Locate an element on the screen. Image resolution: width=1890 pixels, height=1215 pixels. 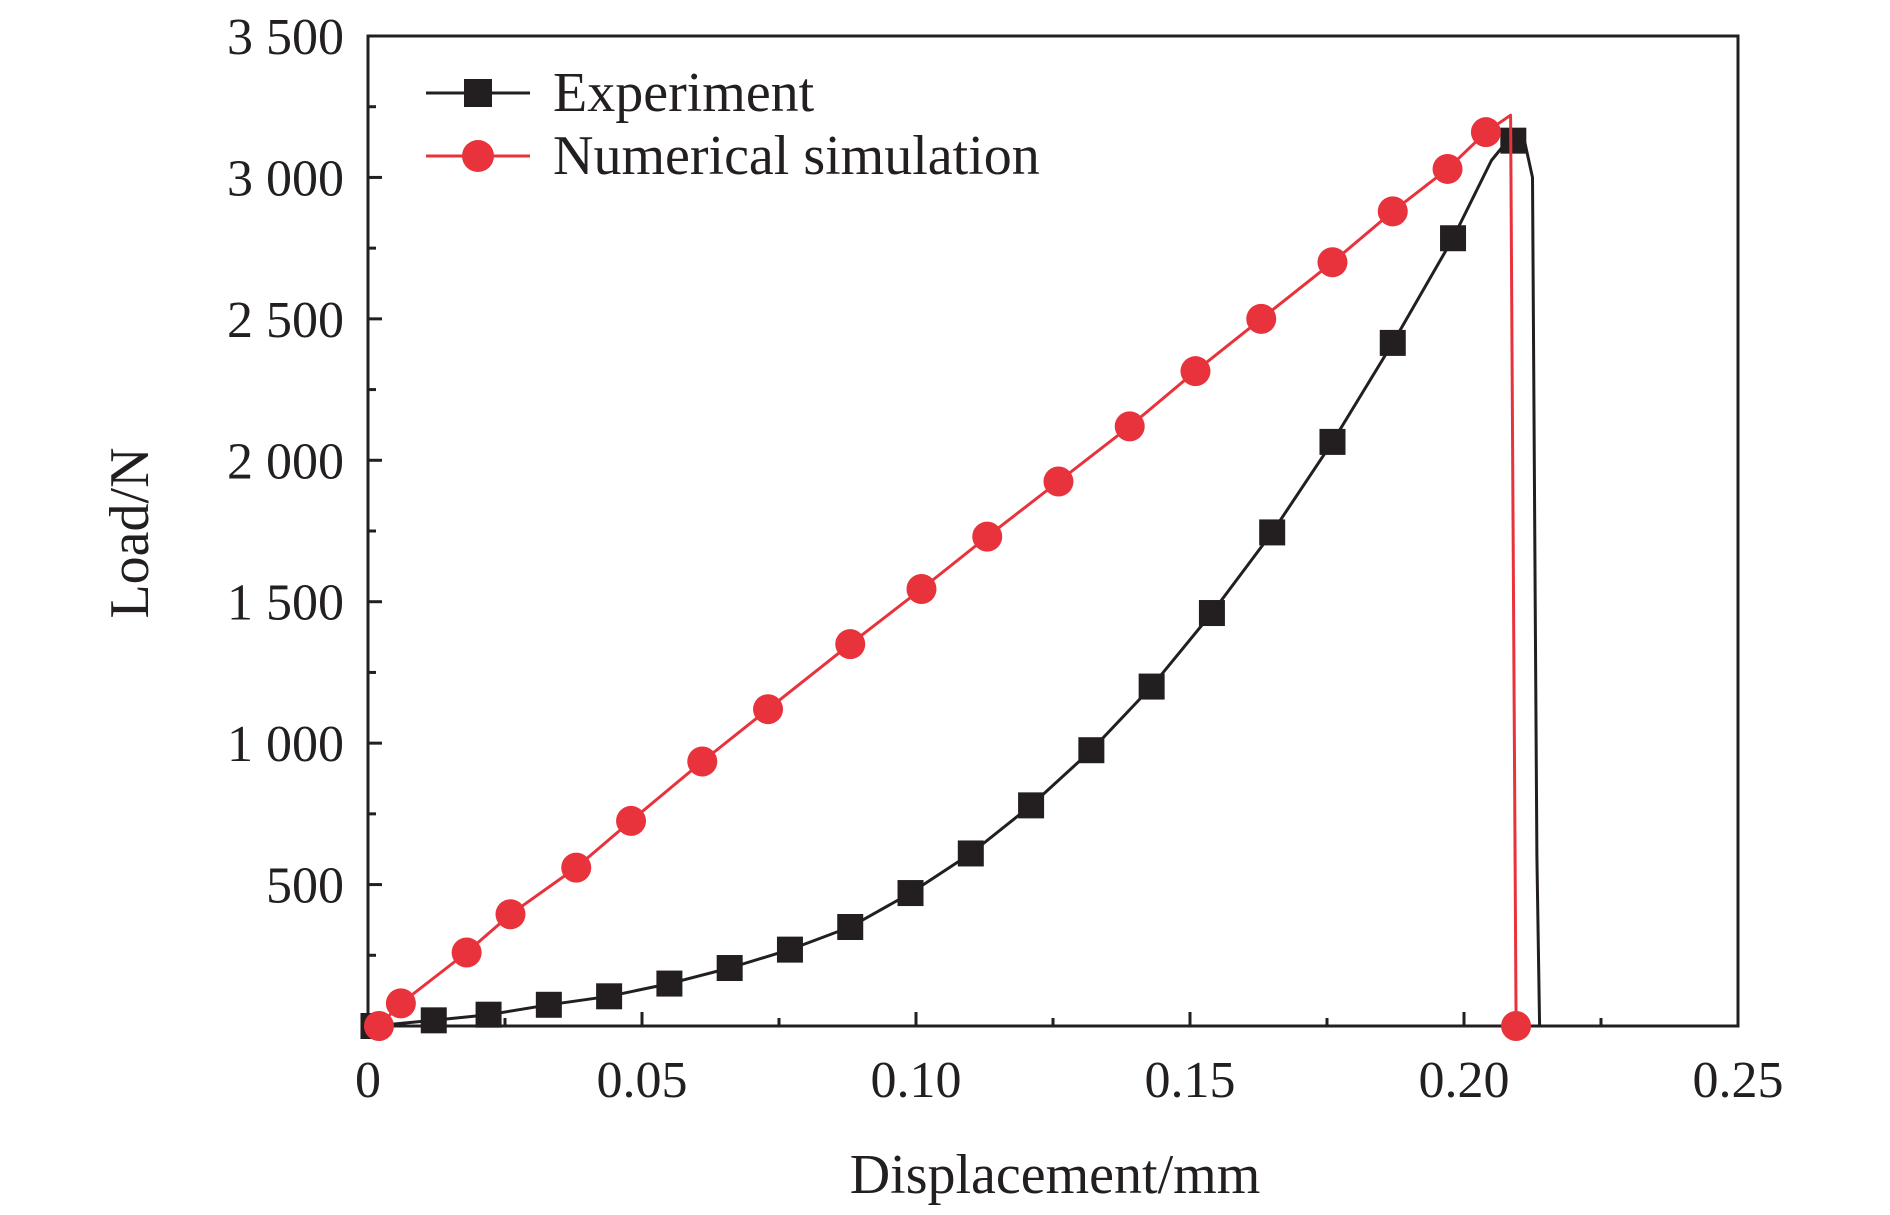
x-tick-label: 0.10 is located at coordinates (916, 1080).